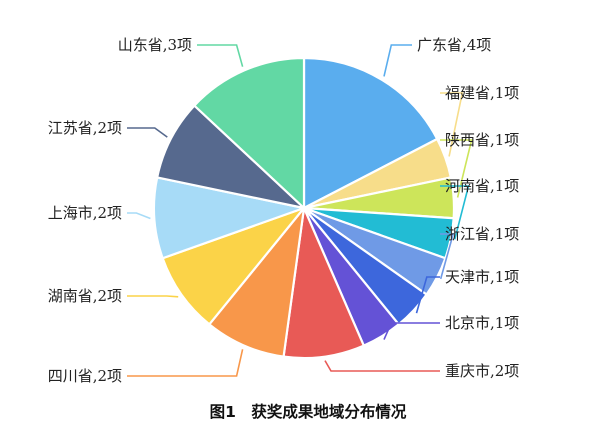 The width and height of the screenshot is (616, 437). What do you see at coordinates (454, 45) in the screenshot?
I see `slice-label: 广东省,4项` at bounding box center [454, 45].